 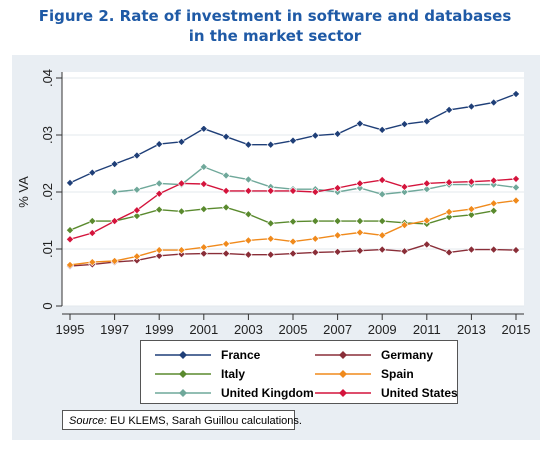 I want to click on x-tick-label: 2007, so click(x=337, y=329).